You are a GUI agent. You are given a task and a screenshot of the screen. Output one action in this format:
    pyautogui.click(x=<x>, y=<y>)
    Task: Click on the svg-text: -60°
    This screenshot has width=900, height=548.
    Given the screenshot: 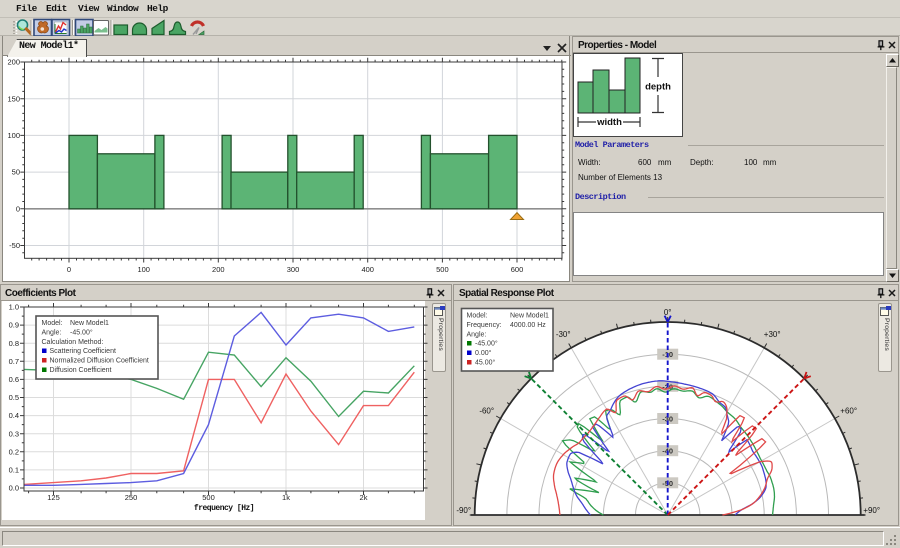 What is the action you would take?
    pyautogui.click(x=486, y=411)
    